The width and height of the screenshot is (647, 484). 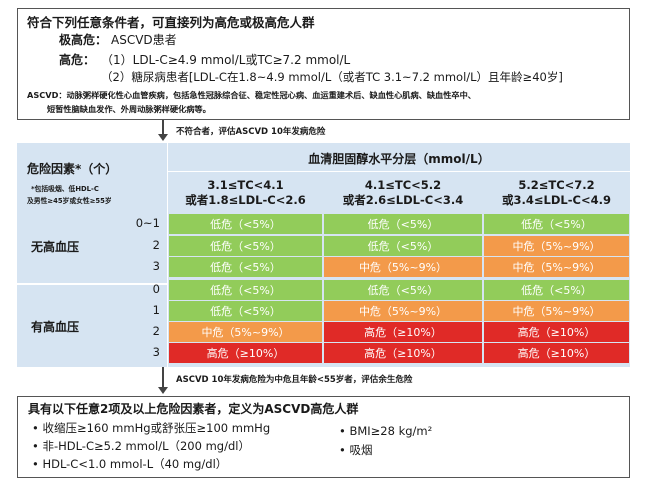 I want to click on hypertension-group-label: 无高血压, so click(x=55, y=247).